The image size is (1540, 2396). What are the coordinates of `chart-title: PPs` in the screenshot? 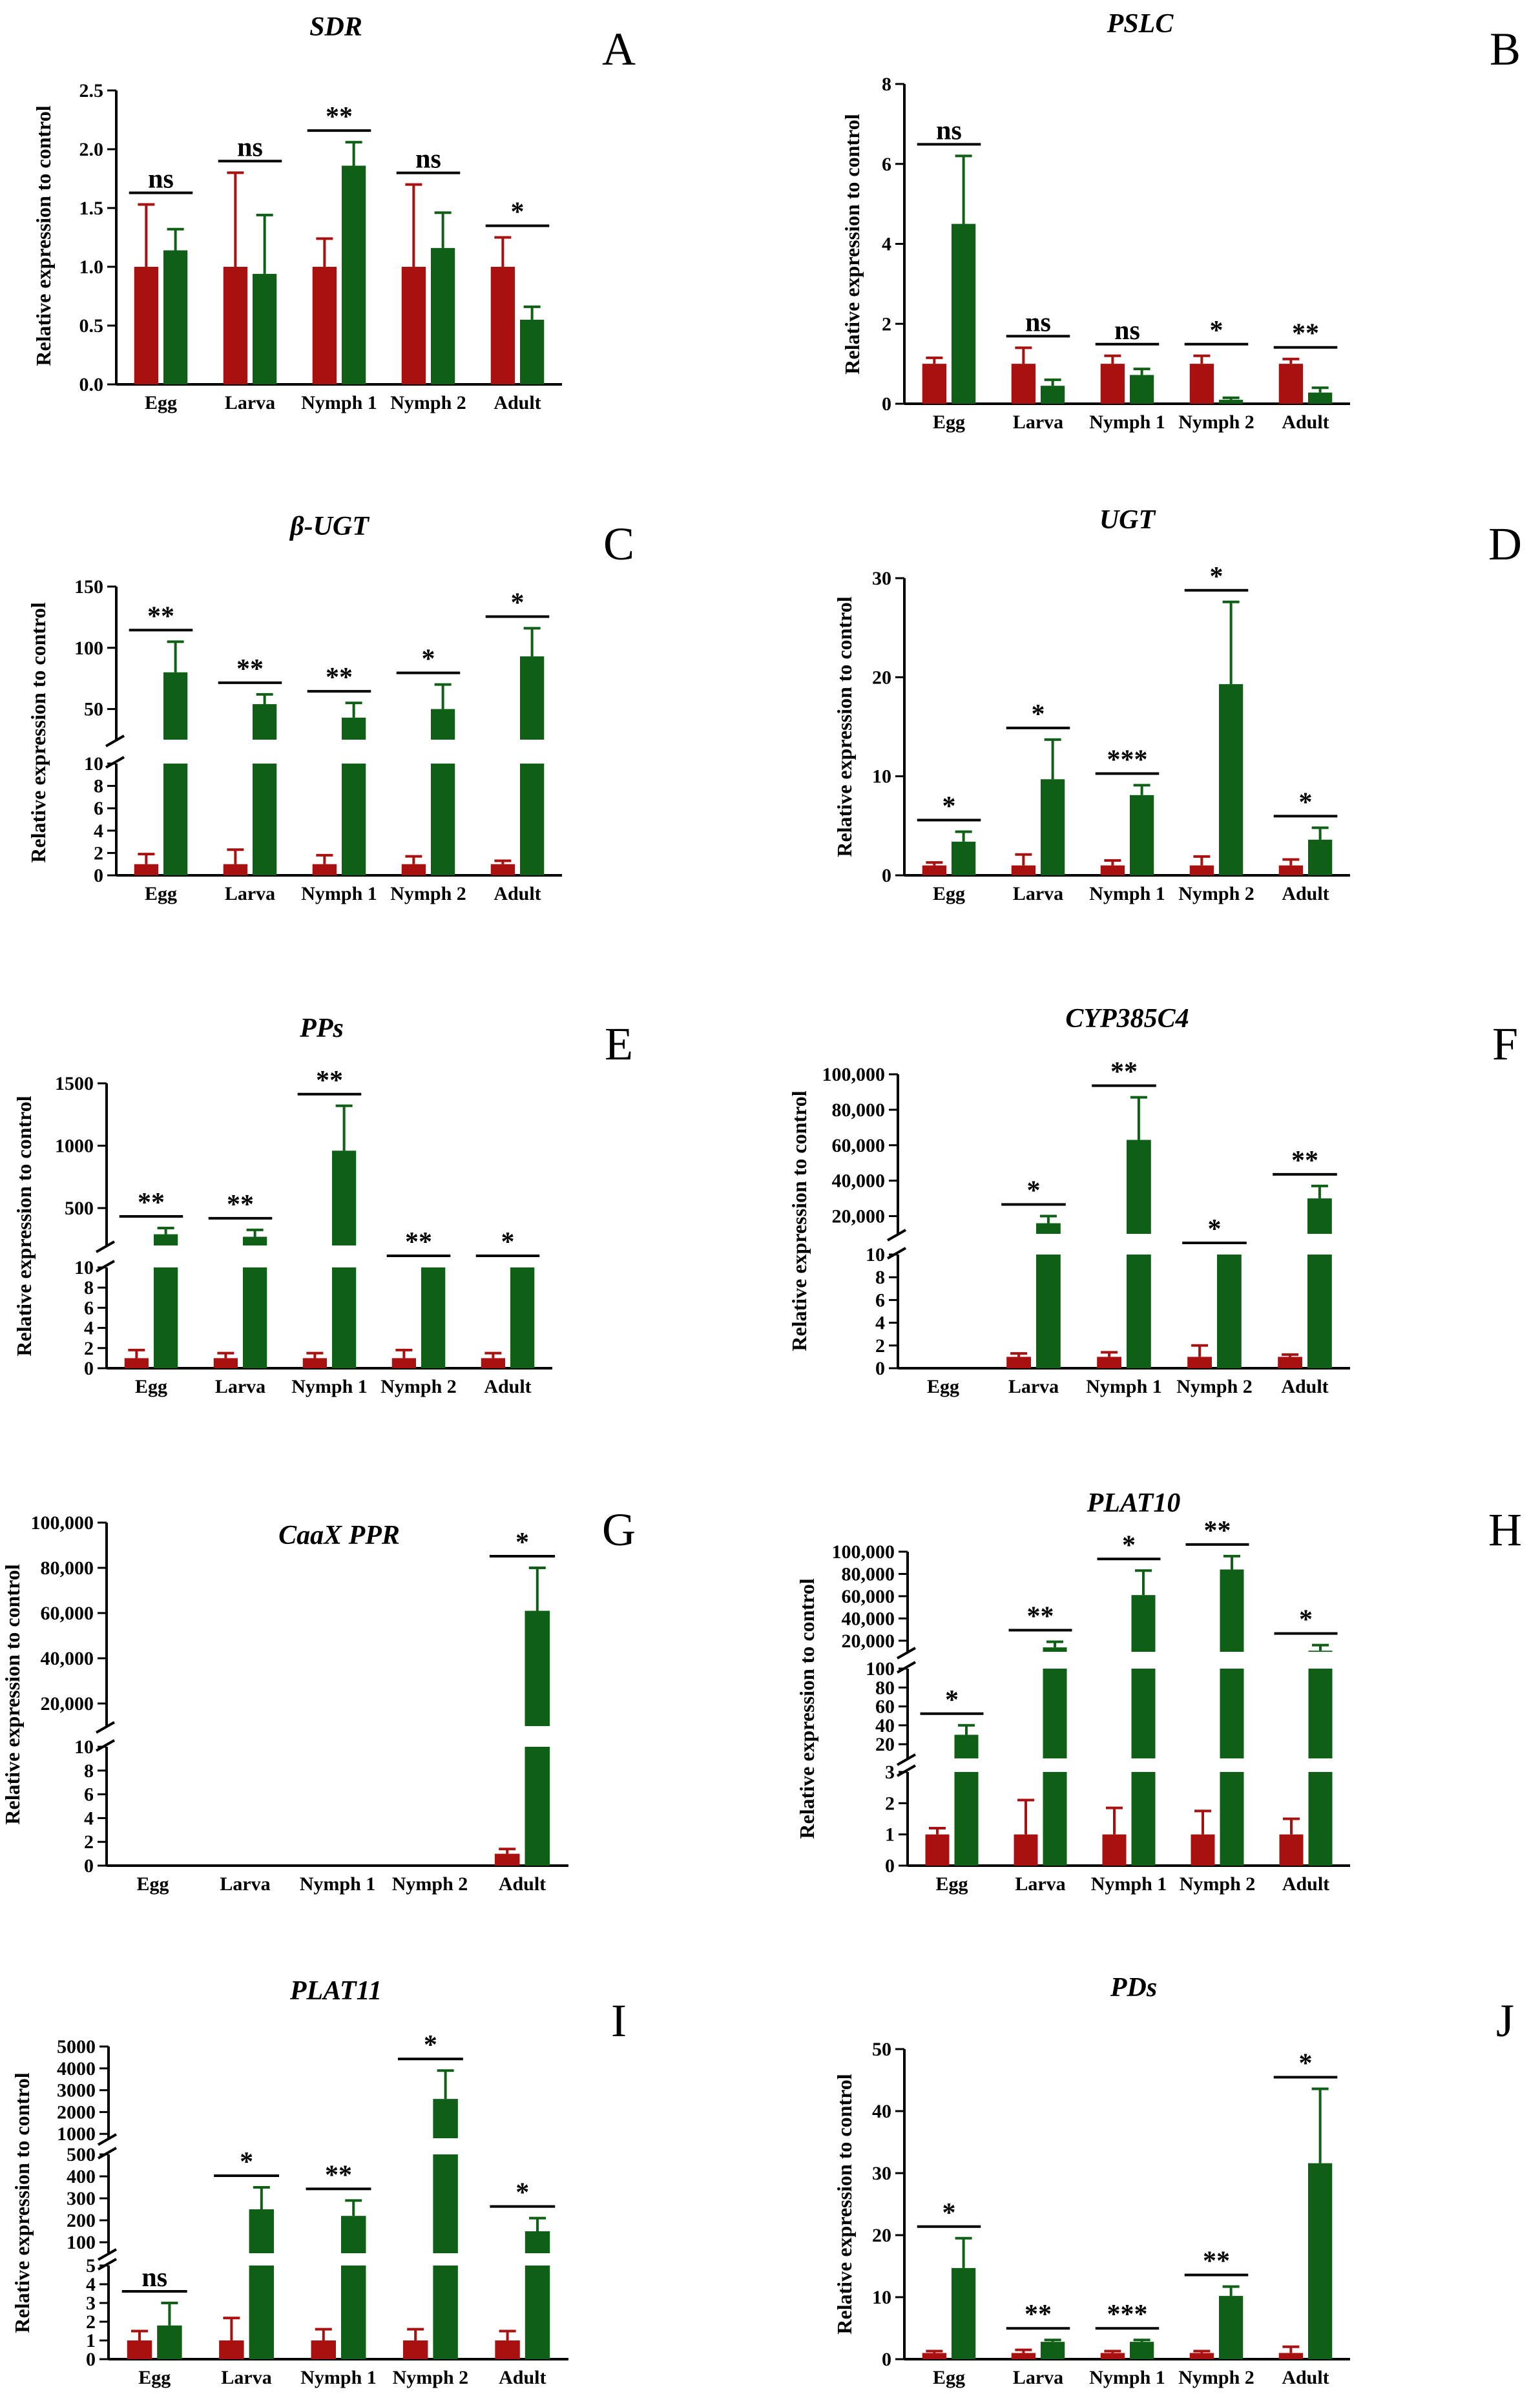 It's located at (321, 1028).